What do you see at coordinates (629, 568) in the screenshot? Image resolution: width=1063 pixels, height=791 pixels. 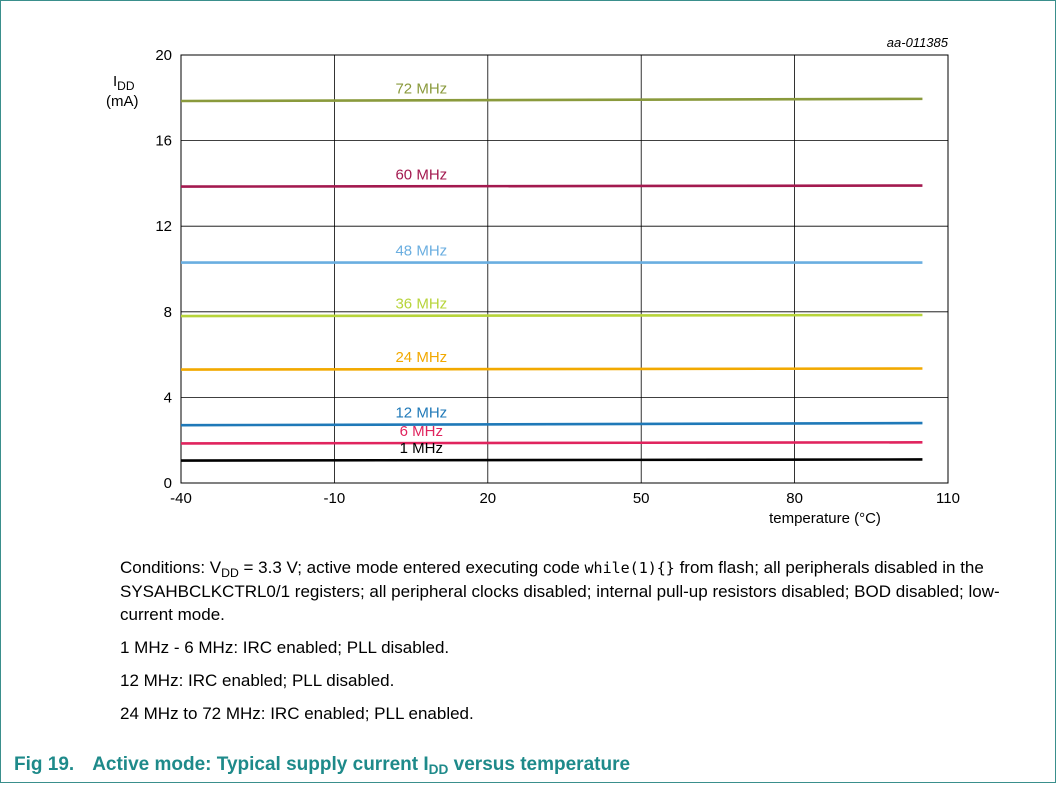 I see `code-snippet: while(1){}` at bounding box center [629, 568].